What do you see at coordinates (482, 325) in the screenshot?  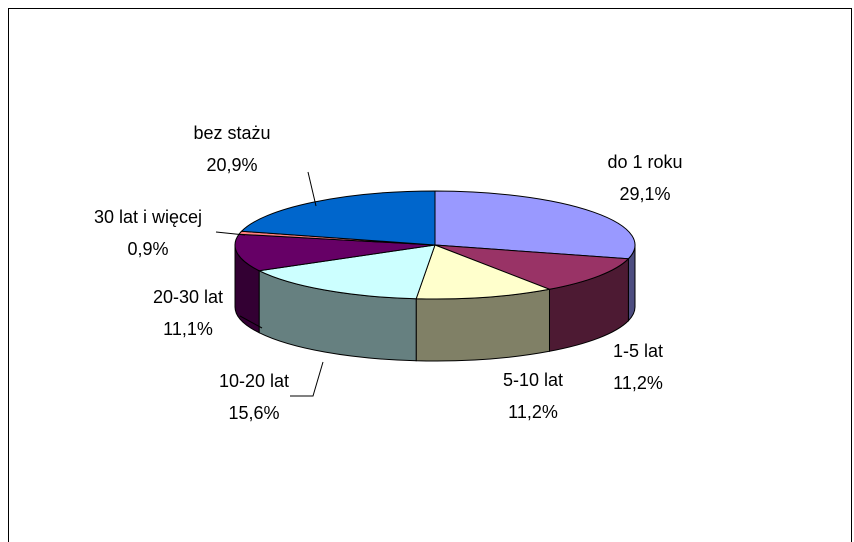 I see `pie-side` at bounding box center [482, 325].